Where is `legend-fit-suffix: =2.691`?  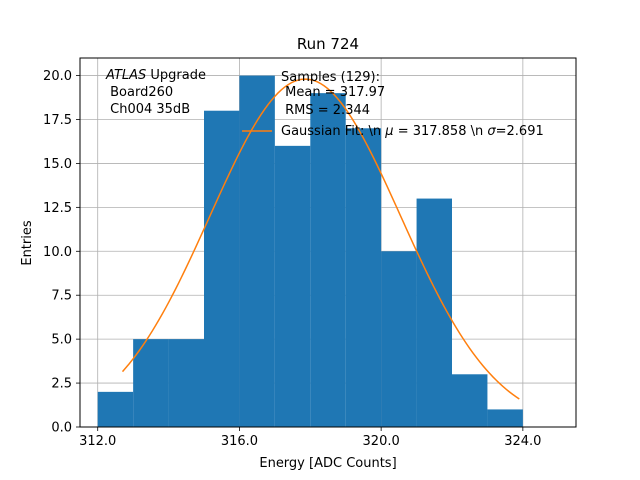 legend-fit-suffix: =2.691 is located at coordinates (520, 131).